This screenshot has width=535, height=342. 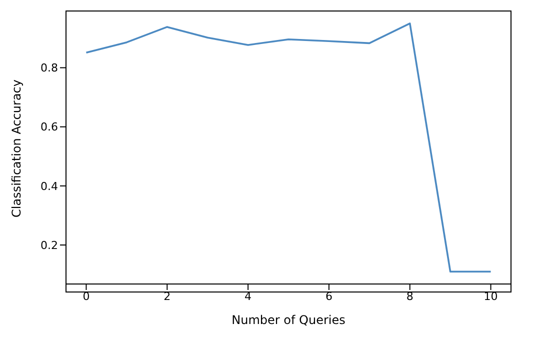 I want to click on y-tick-label: 0.4, so click(x=49, y=186).